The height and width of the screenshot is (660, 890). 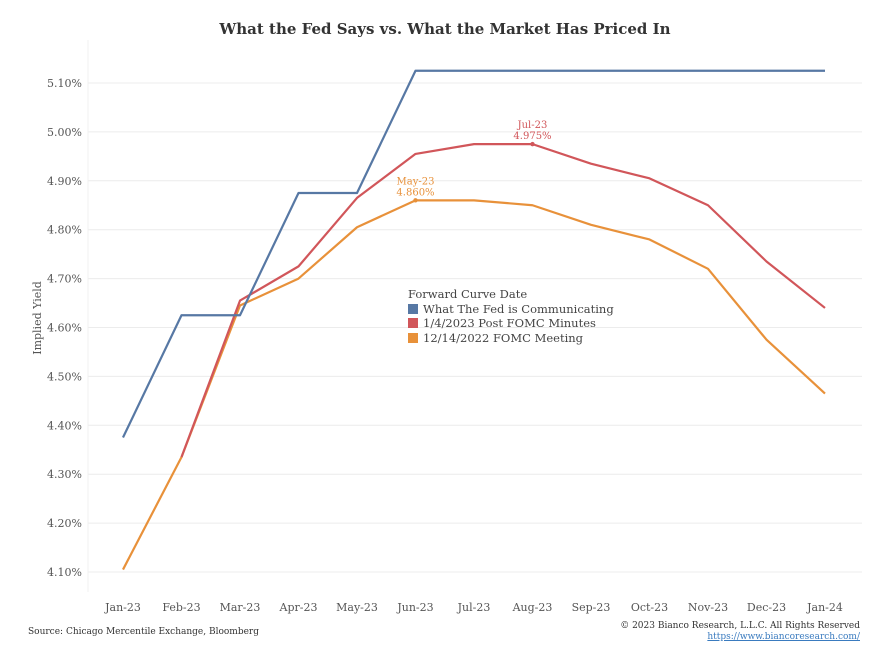 What do you see at coordinates (415, 192) in the screenshot?
I see `annotation-value: 4.860%` at bounding box center [415, 192].